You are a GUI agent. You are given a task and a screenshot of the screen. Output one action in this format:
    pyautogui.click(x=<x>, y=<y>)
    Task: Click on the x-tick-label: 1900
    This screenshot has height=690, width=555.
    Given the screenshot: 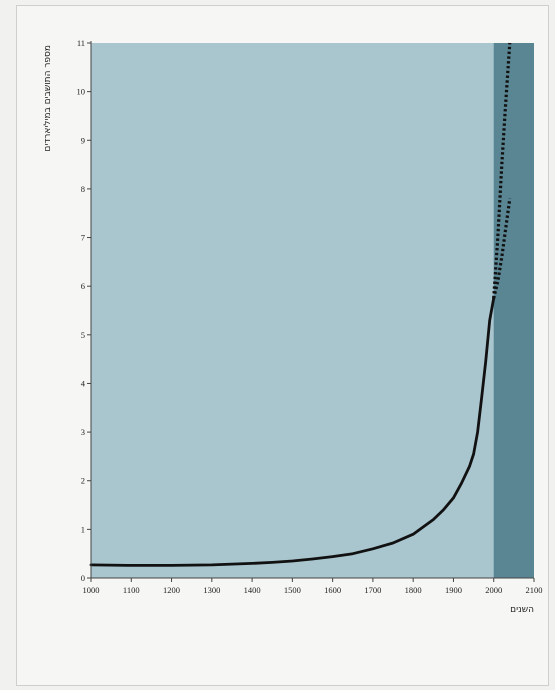 What is the action you would take?
    pyautogui.click(x=453, y=590)
    